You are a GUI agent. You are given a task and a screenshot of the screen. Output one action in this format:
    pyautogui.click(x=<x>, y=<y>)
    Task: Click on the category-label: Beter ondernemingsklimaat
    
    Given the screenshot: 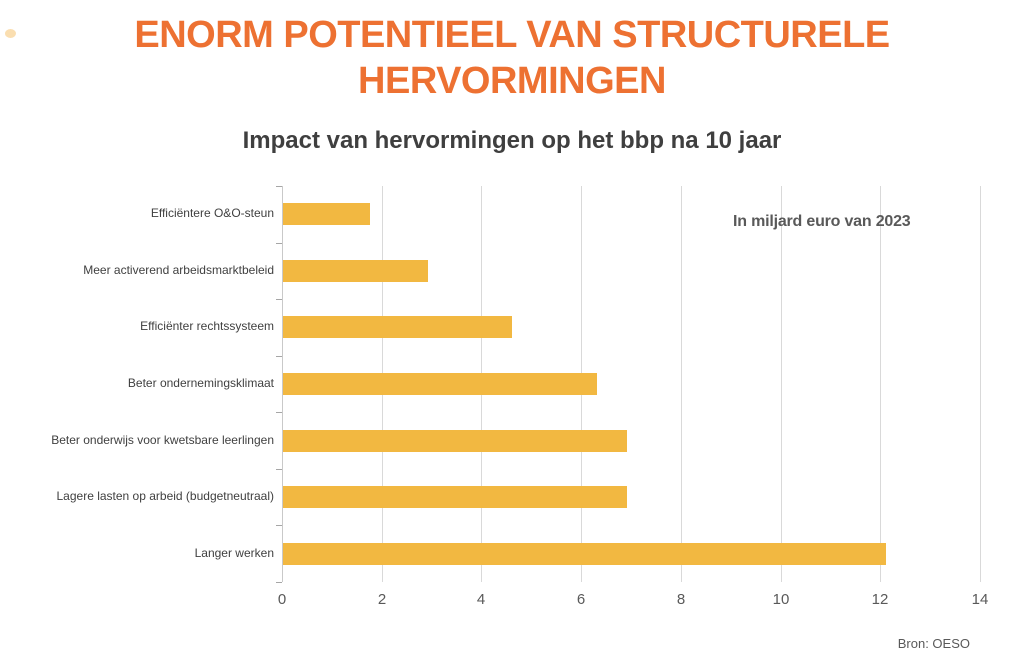 What is the action you would take?
    pyautogui.click(x=200, y=383)
    